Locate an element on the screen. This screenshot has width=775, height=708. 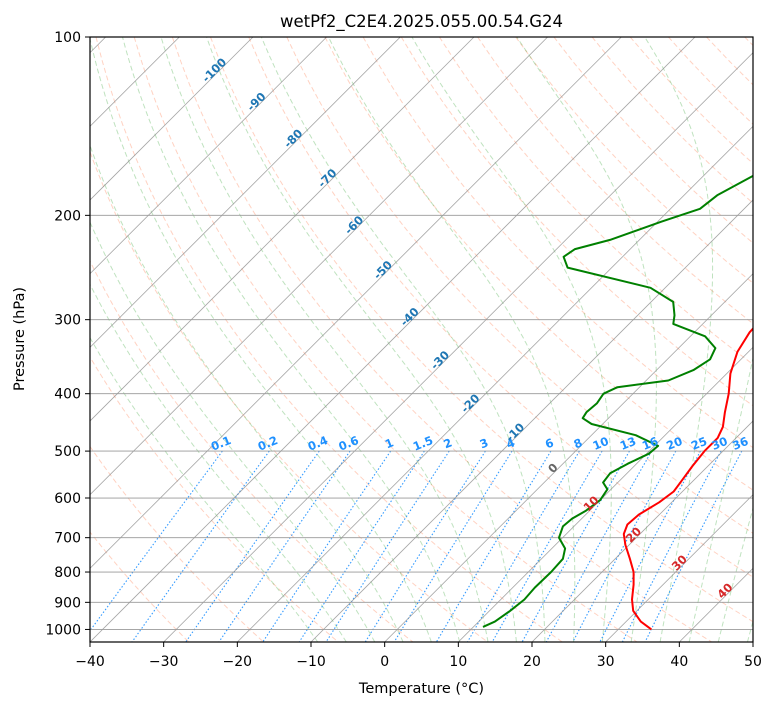
x-tick-label: −40 is located at coordinates (90, 662).